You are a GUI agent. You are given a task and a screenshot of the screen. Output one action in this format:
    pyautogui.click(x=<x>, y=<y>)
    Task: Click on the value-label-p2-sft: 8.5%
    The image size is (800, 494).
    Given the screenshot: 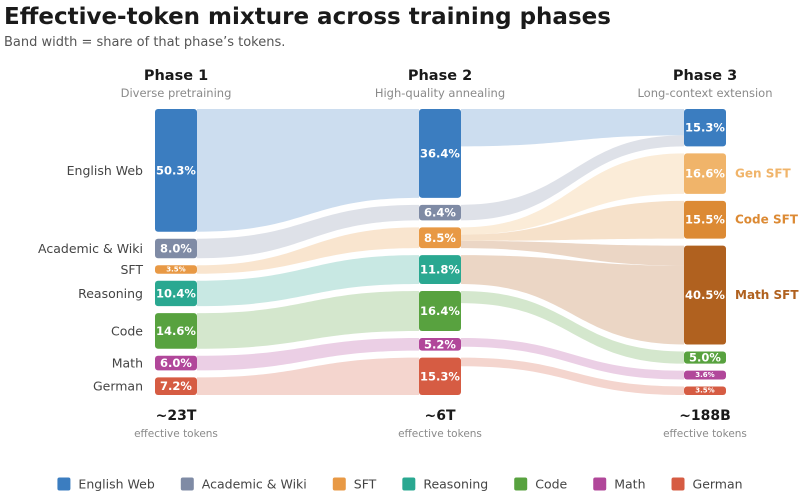 What is the action you would take?
    pyautogui.click(x=440, y=238)
    